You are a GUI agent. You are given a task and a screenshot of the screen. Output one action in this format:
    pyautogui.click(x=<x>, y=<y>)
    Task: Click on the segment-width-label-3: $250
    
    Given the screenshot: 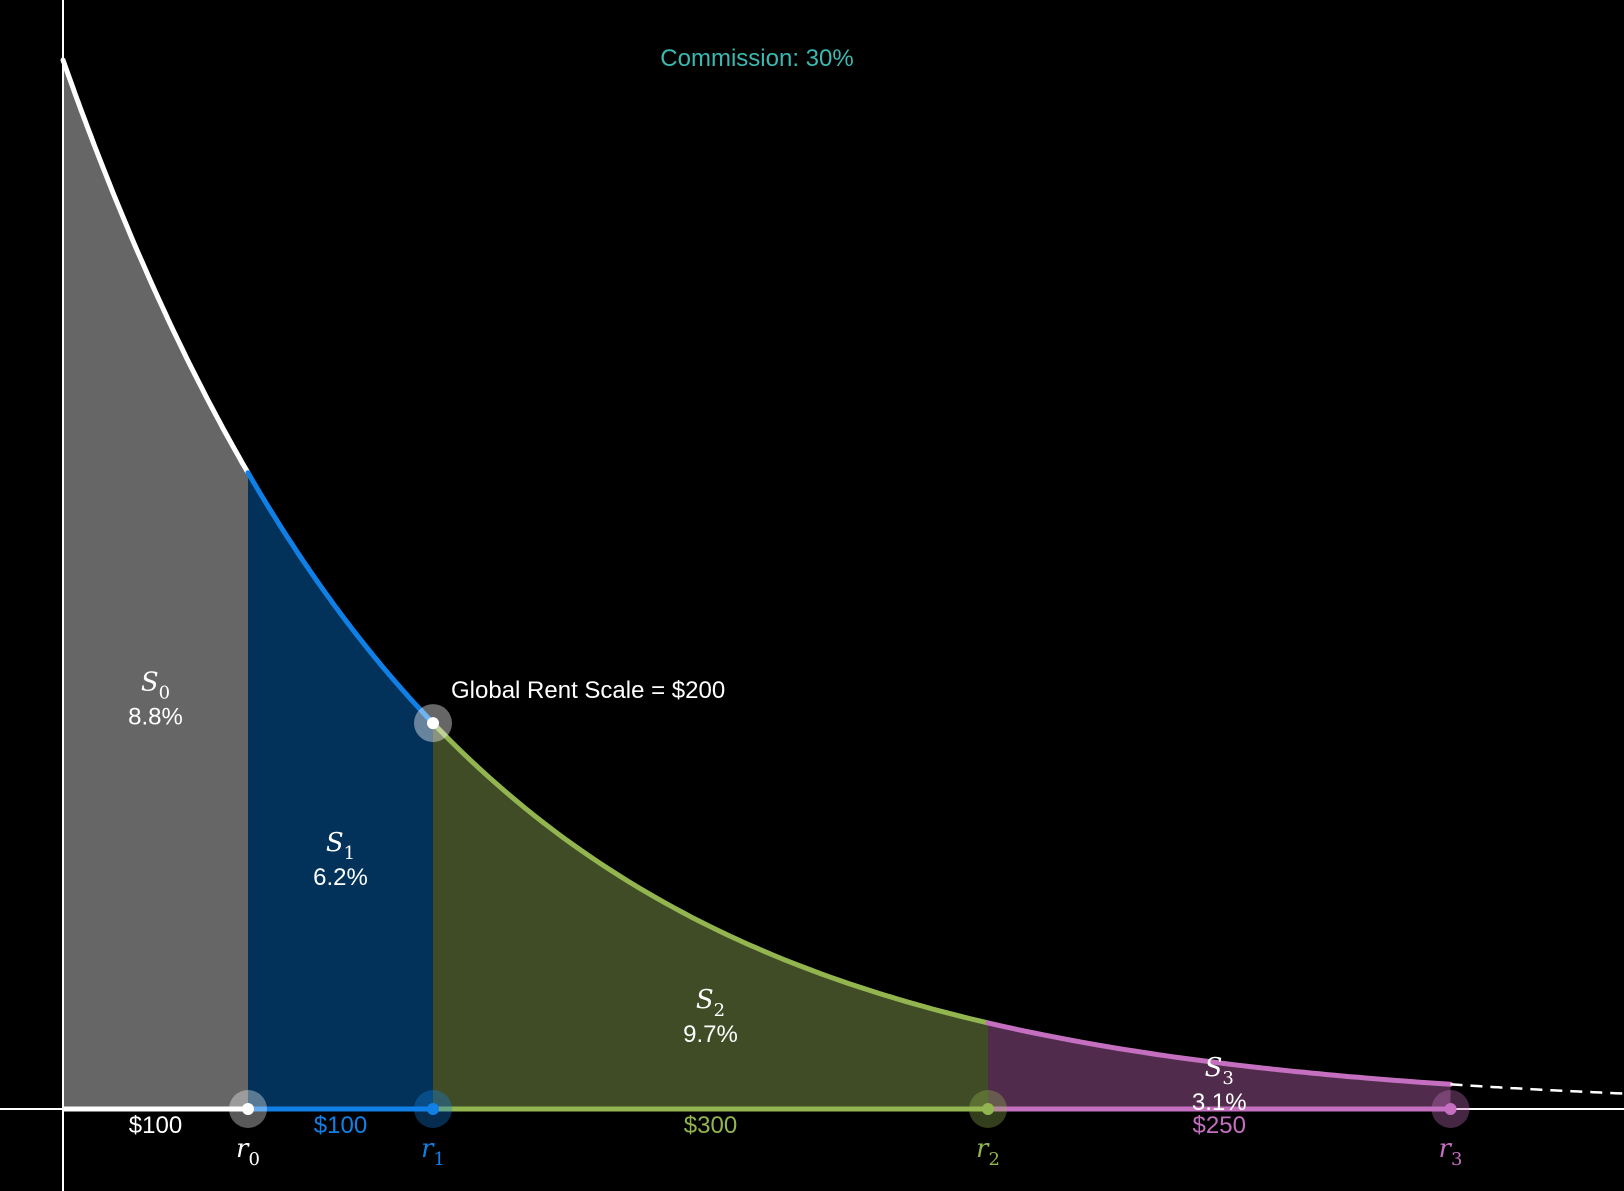 What is the action you would take?
    pyautogui.click(x=1219, y=1125)
    